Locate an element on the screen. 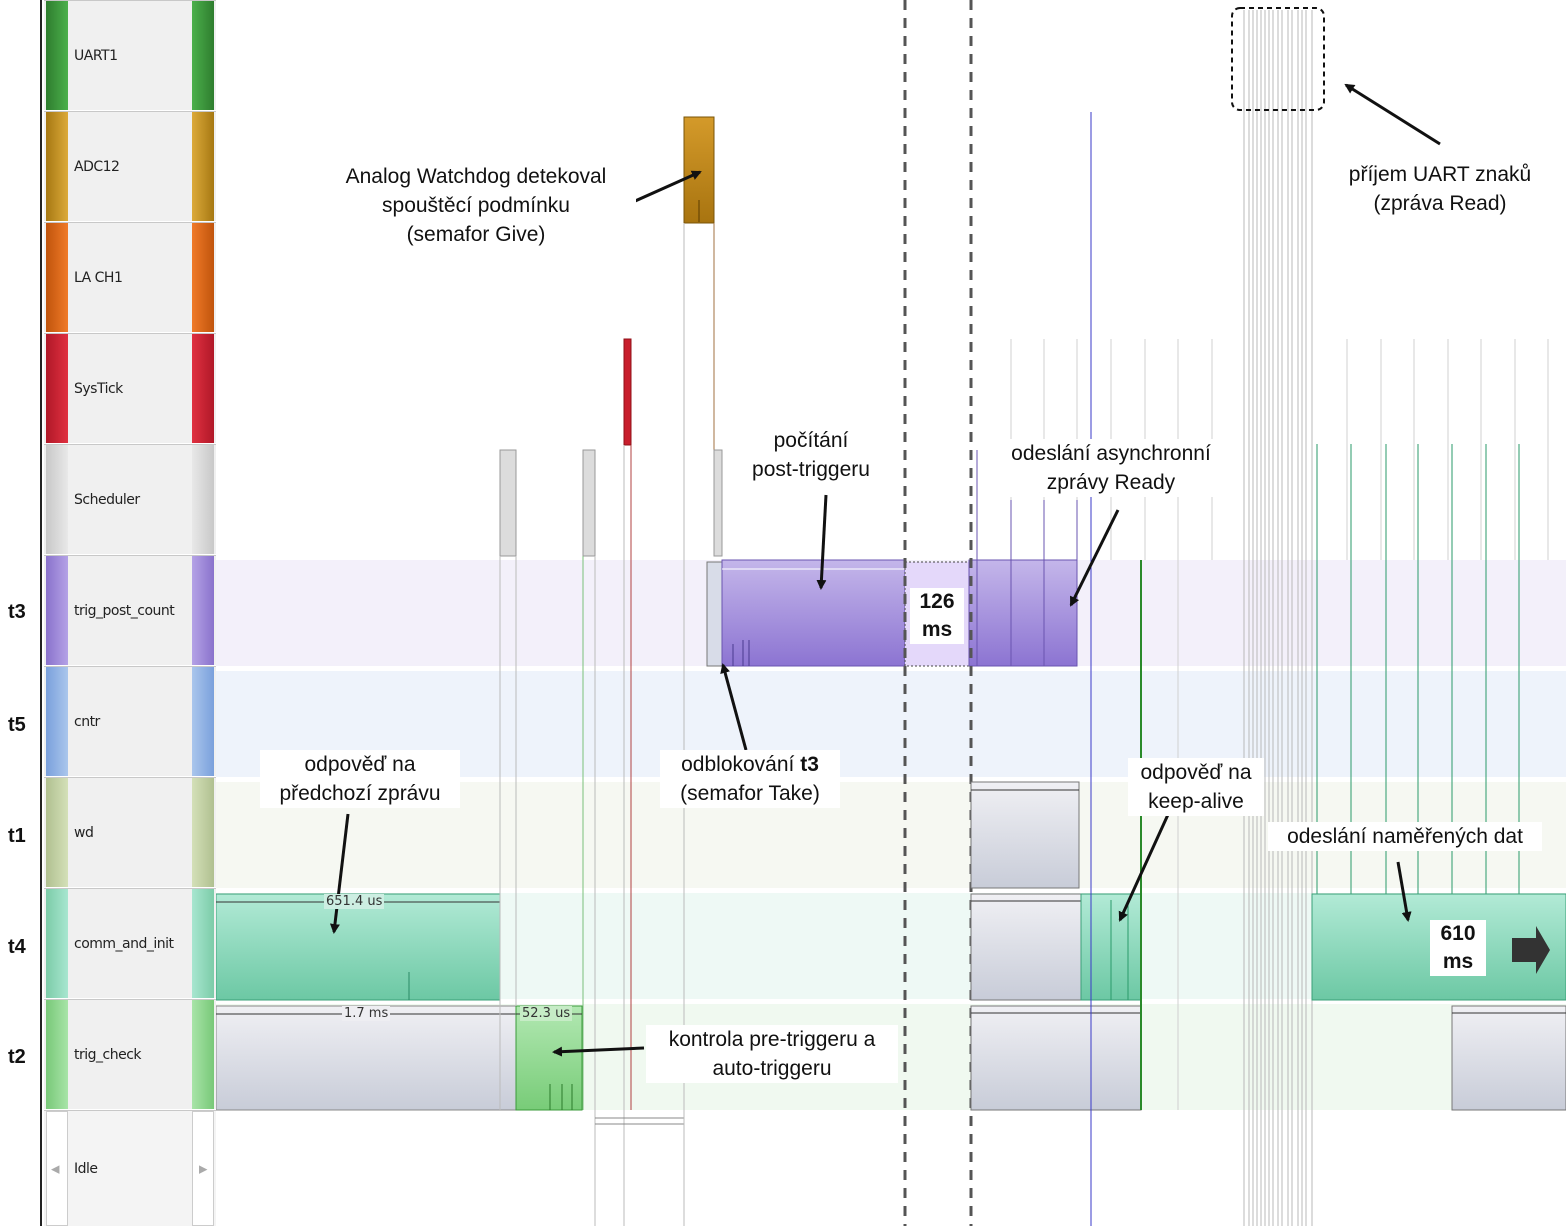  lane-label: SysTick is located at coordinates (98, 388).